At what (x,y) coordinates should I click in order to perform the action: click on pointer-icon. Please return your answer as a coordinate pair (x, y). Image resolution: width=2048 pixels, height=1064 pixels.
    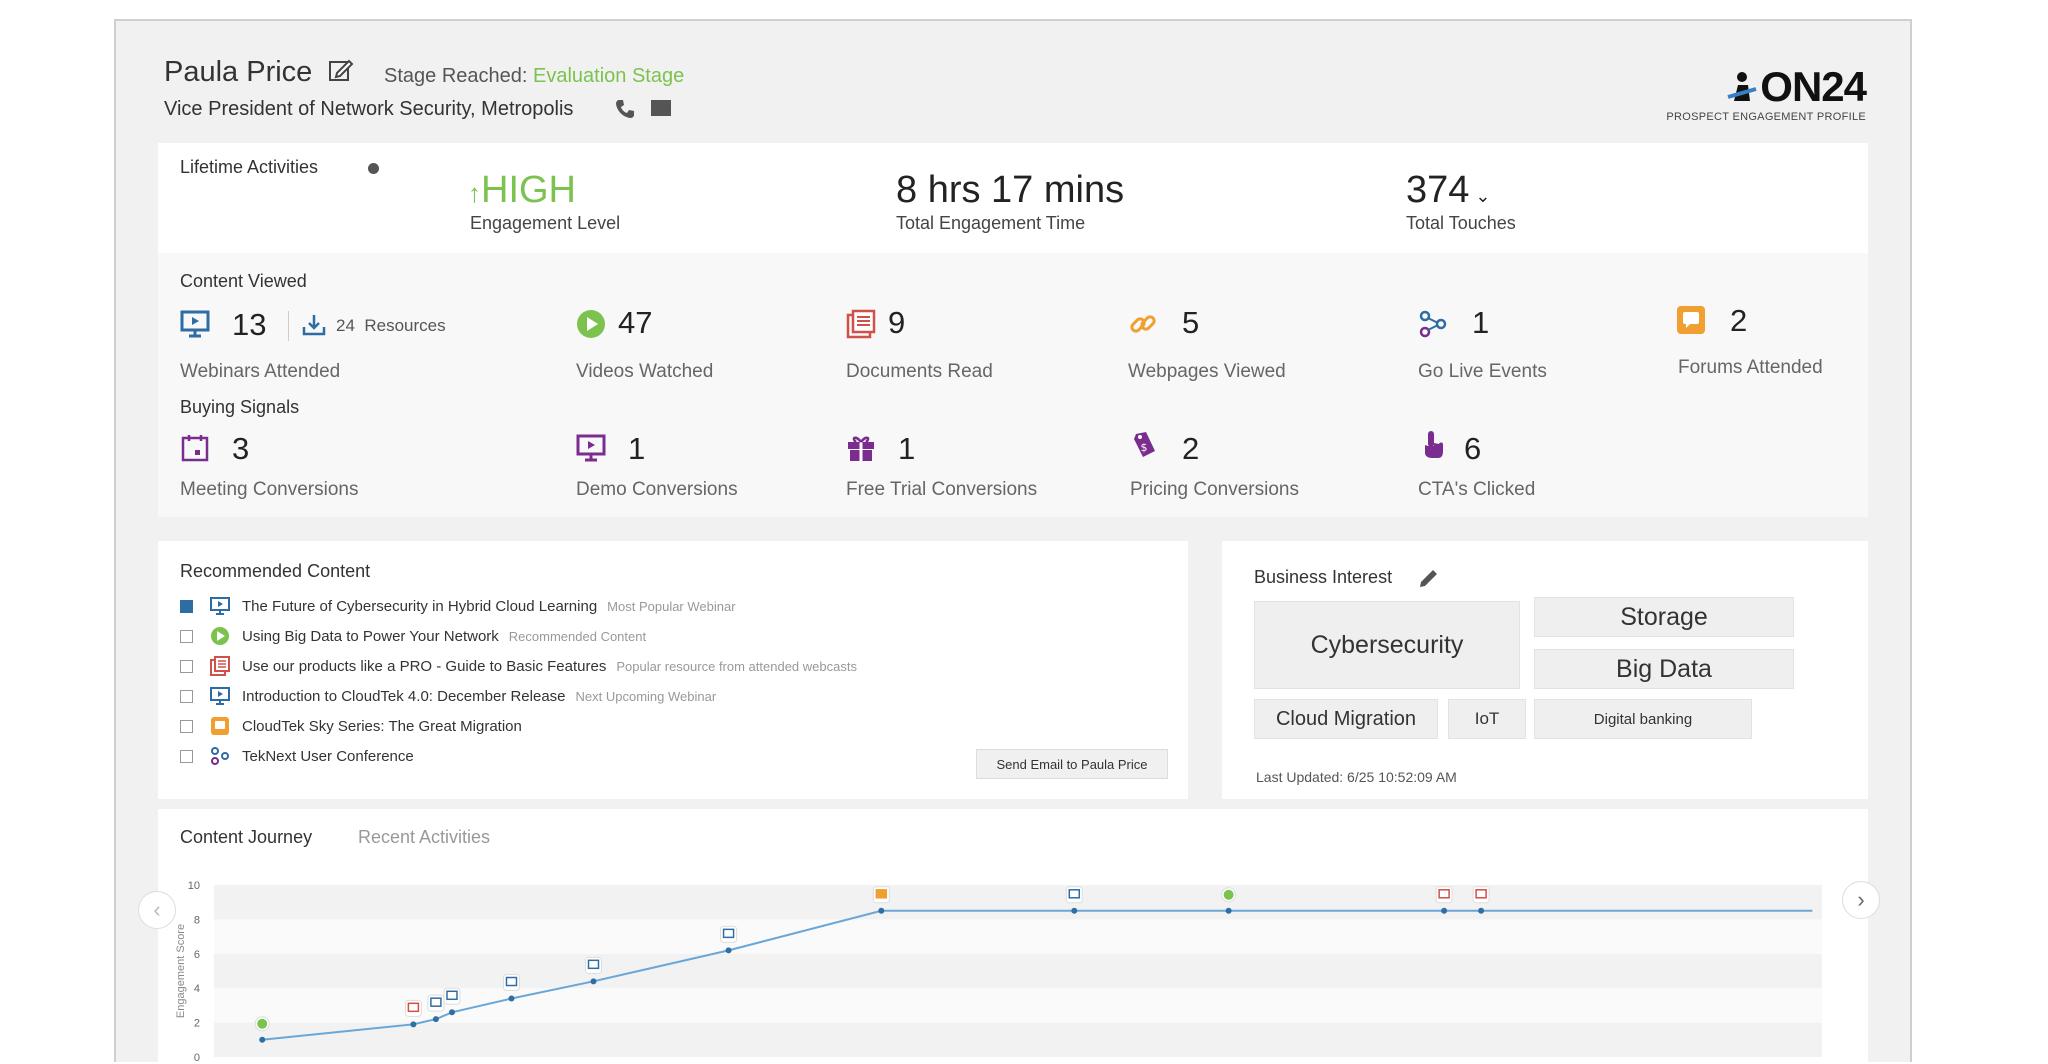
    Looking at the image, I should click on (1434, 444).